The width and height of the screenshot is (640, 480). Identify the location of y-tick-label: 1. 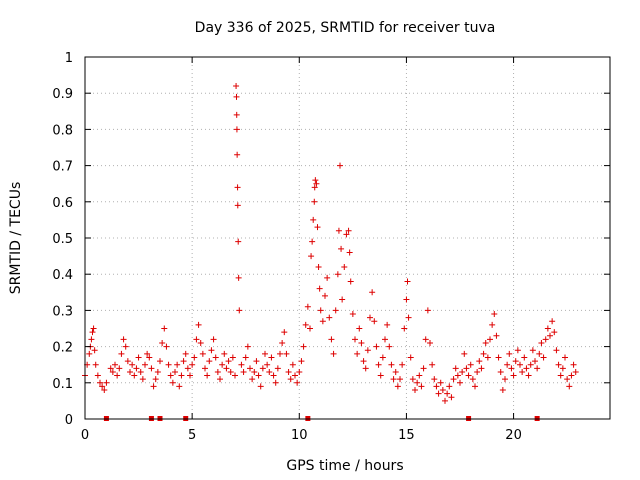
(69, 58).